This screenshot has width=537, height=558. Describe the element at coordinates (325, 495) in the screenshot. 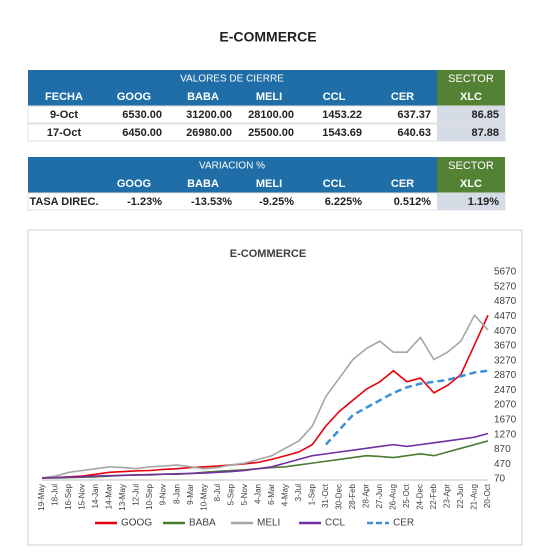

I see `x-tick-label: 31-Oct` at that location.